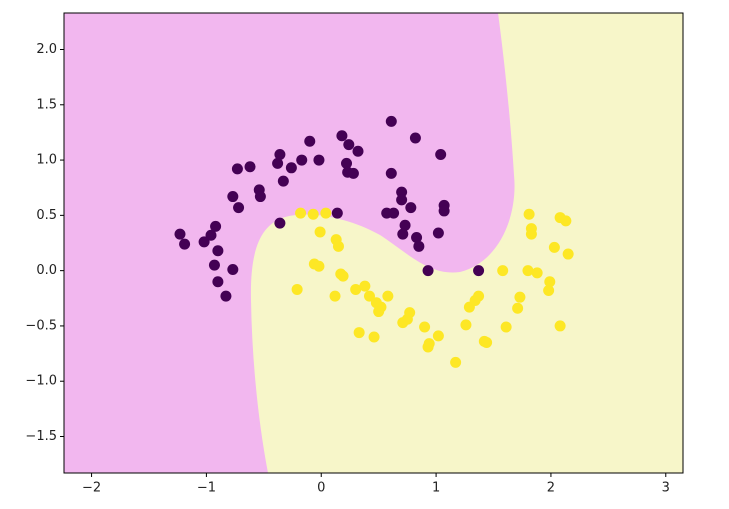 The height and width of the screenshot is (509, 729). Describe the element at coordinates (46, 270) in the screenshot. I see `y-tick-label: 0.0` at that location.